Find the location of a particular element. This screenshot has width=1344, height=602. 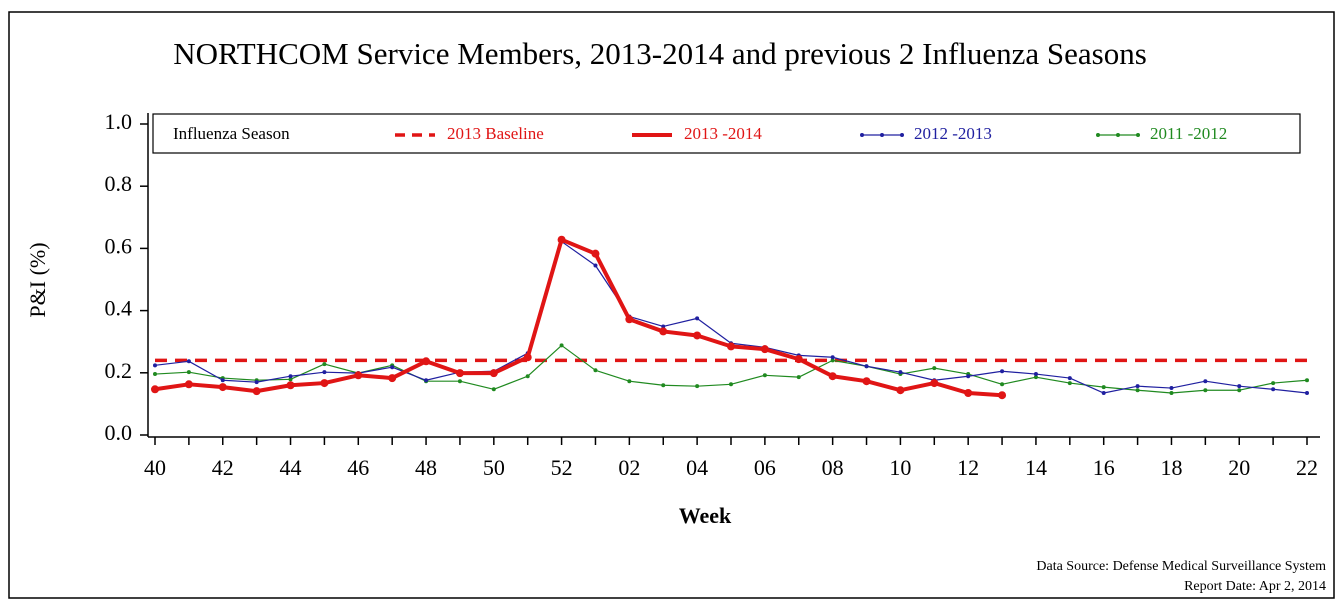

report-date: Report Date: Apr 2, 2014 is located at coordinates (1255, 586).